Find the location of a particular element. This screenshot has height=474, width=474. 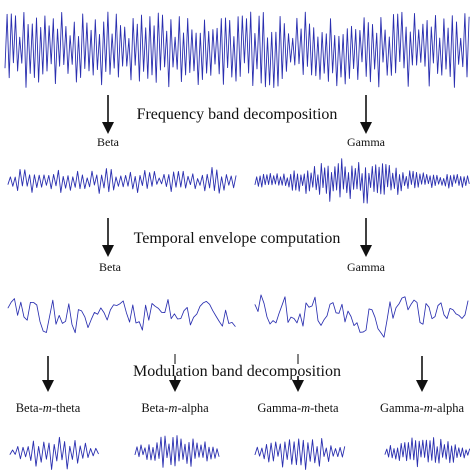

arrowhead-to-beta-m-theta is located at coordinates (48, 386).